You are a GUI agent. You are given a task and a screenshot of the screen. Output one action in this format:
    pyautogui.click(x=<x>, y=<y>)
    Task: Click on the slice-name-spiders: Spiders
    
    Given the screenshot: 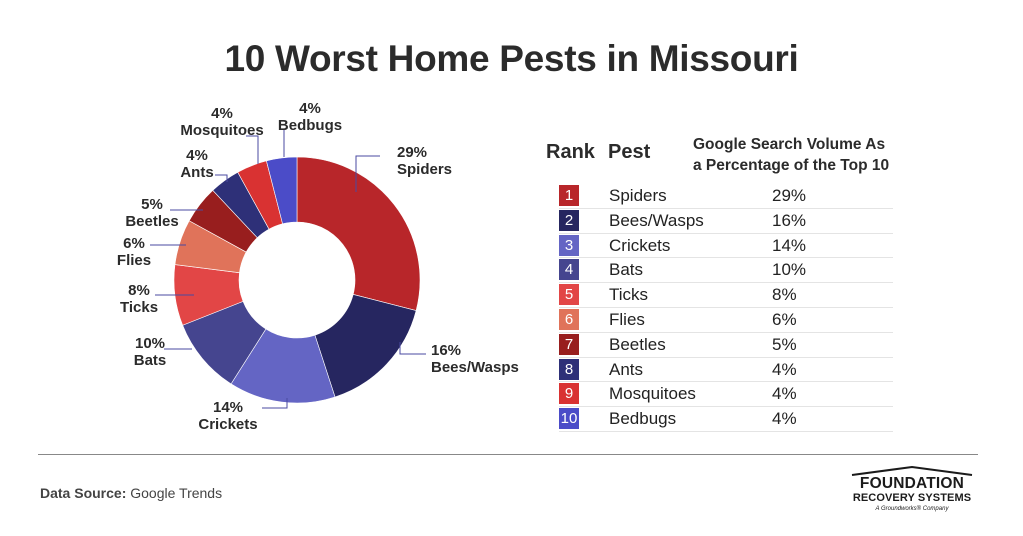 What is the action you would take?
    pyautogui.click(x=424, y=169)
    